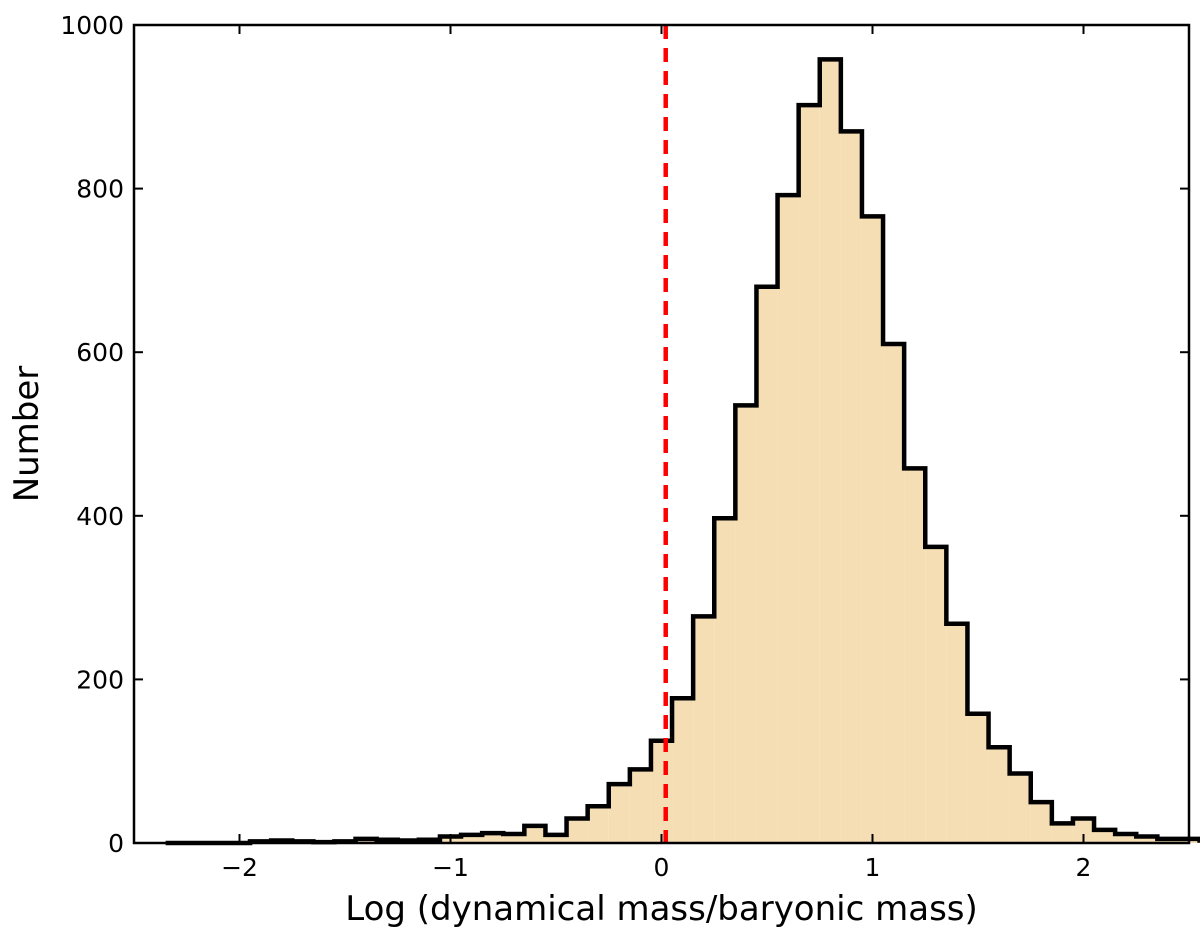 This screenshot has width=1200, height=941. What do you see at coordinates (450, 867) in the screenshot?
I see `x-tick-label: −1` at bounding box center [450, 867].